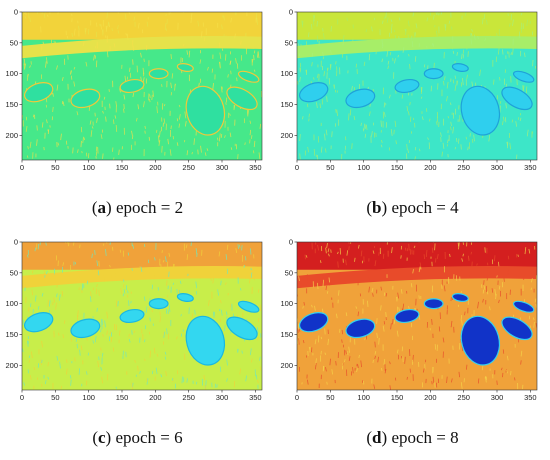 This screenshot has width=550, height=460. I want to click on heatmap-image-a, so click(142, 86).